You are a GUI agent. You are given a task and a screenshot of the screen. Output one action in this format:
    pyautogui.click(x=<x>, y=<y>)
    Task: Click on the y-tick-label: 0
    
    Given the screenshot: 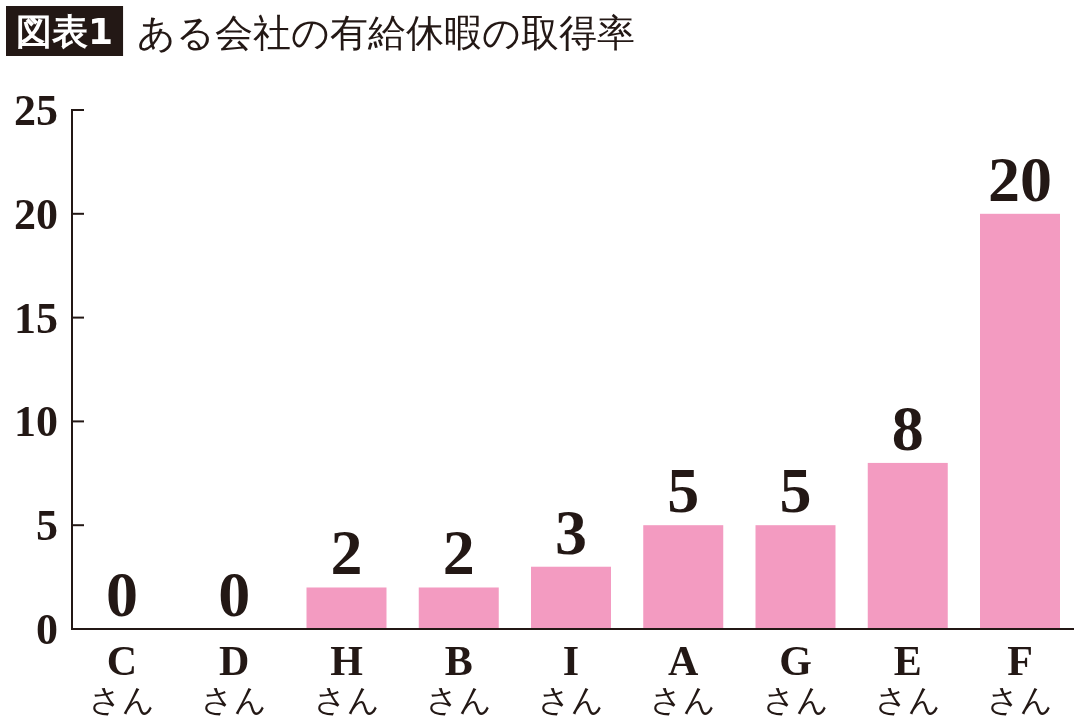 What is the action you would take?
    pyautogui.click(x=47, y=629)
    